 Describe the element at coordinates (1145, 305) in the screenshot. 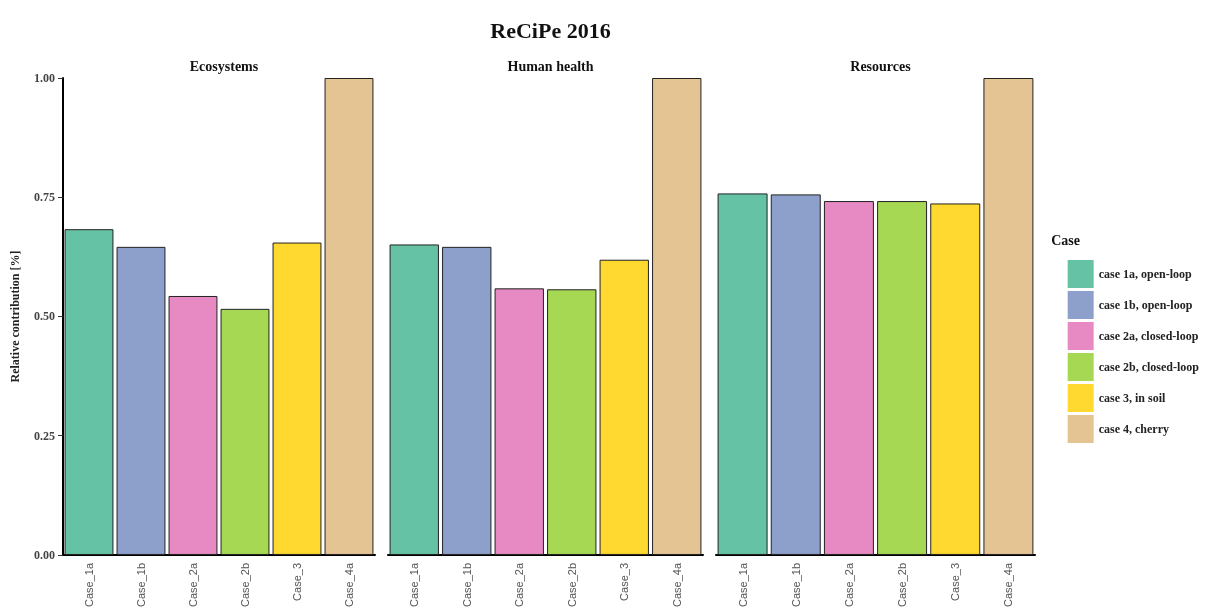

I see `legend-label: case 1b, open-loop` at that location.